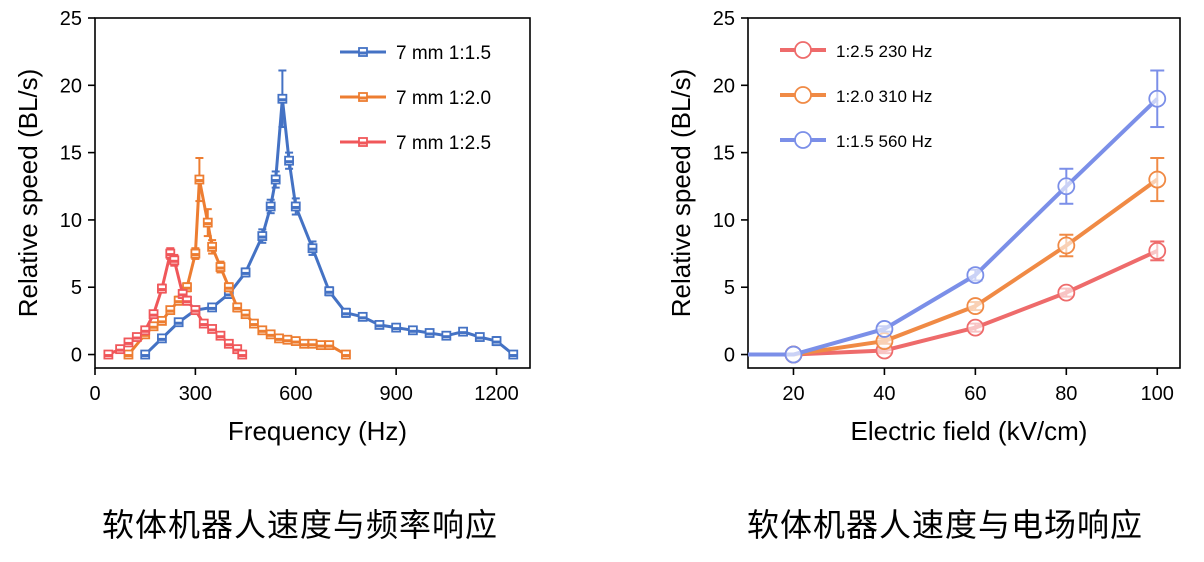 The height and width of the screenshot is (562, 1204). What do you see at coordinates (884, 394) in the screenshot?
I see `x-tick-label: 40` at bounding box center [884, 394].